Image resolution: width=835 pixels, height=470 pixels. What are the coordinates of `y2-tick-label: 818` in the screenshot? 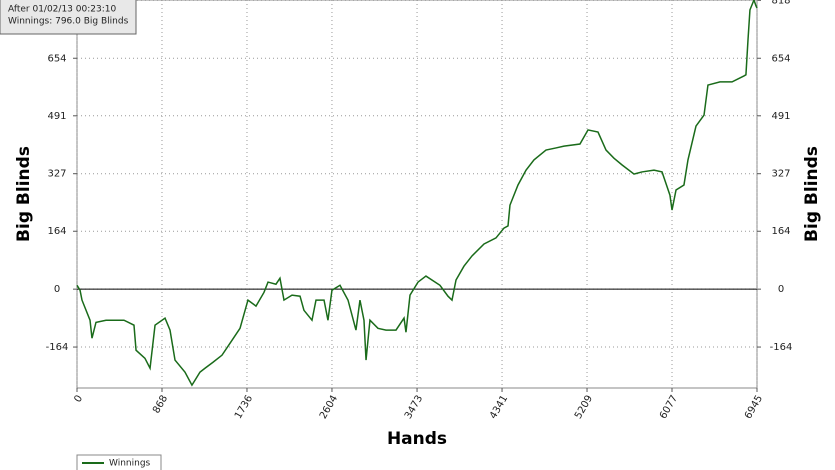 It's located at (780, 3).